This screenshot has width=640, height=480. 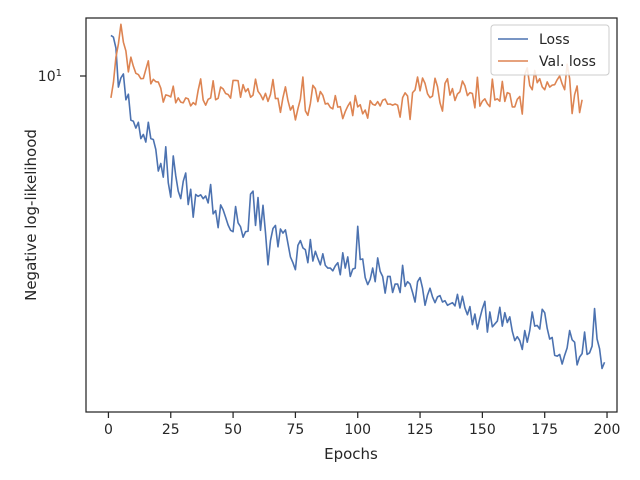 I want to click on legend: Loss Val. loss, so click(x=550, y=50).